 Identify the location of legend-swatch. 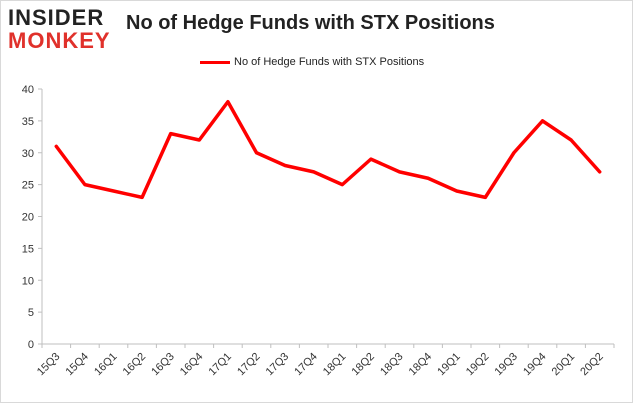
(215, 62).